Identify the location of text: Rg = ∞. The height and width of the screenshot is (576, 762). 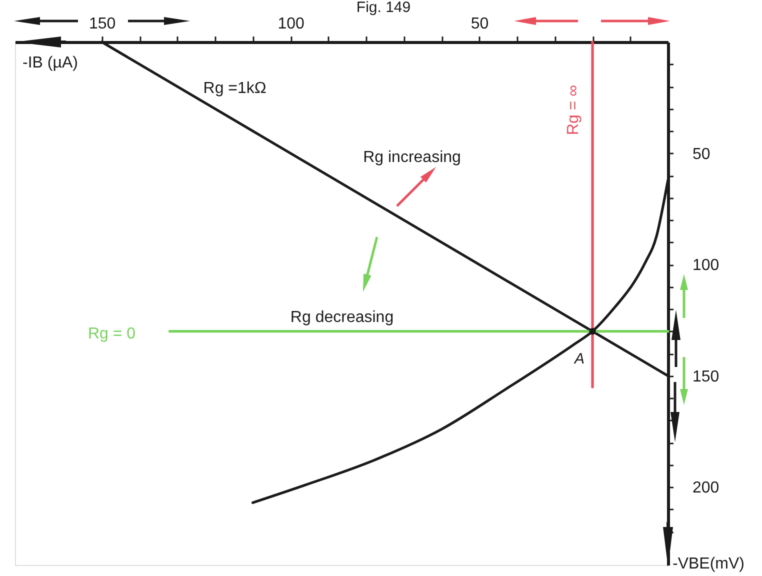
(573, 110).